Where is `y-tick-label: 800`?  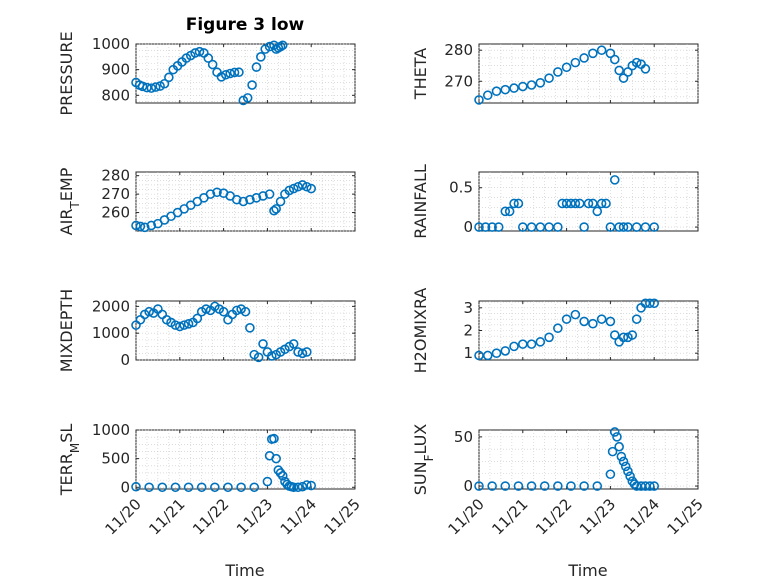
y-tick-label: 800 is located at coordinates (115, 95).